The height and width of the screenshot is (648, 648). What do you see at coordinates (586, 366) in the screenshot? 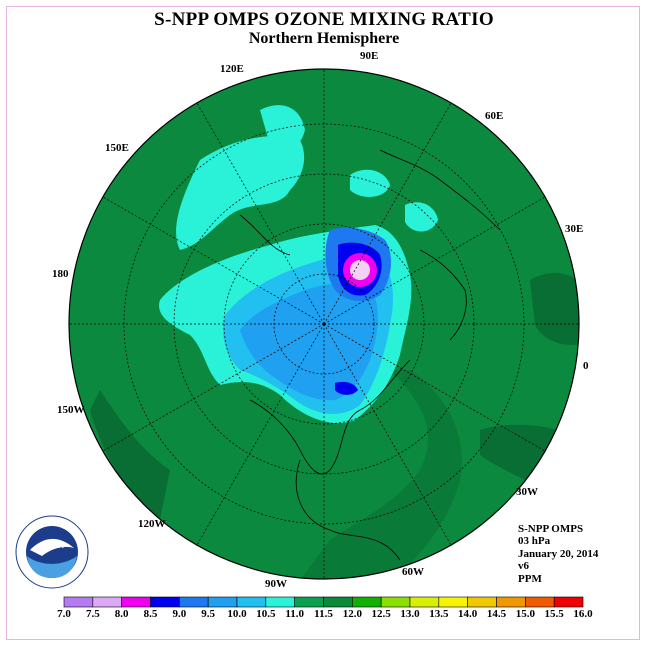
I see `lon-label-0: 0` at bounding box center [586, 366].